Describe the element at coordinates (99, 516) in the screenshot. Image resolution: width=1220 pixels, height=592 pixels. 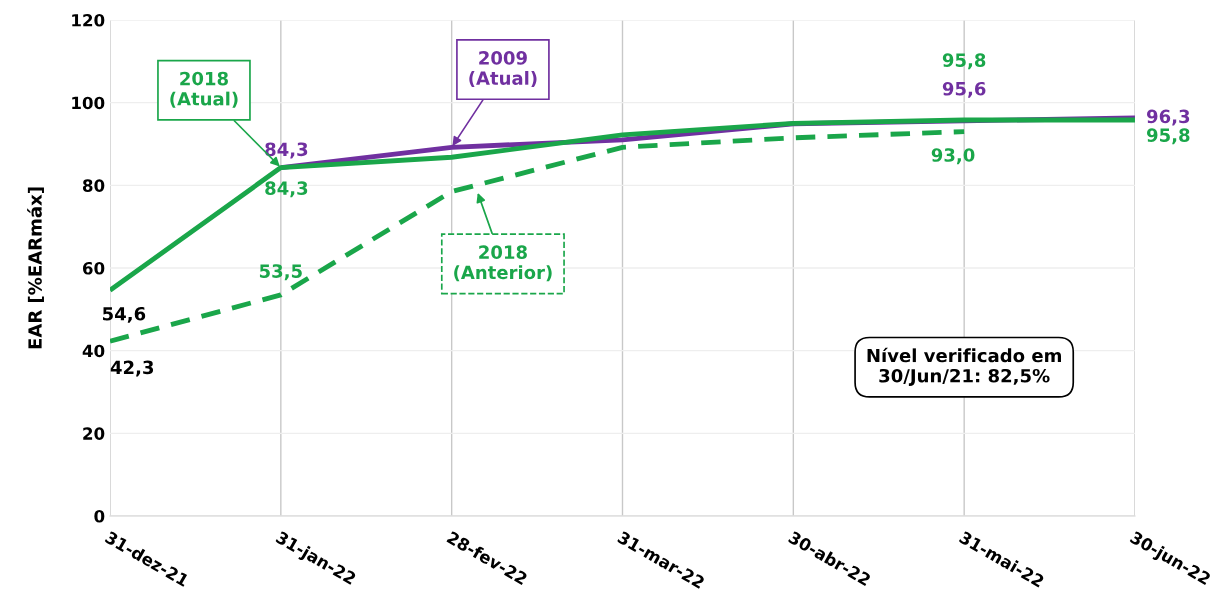
I see `y-tick-label: 0` at that location.